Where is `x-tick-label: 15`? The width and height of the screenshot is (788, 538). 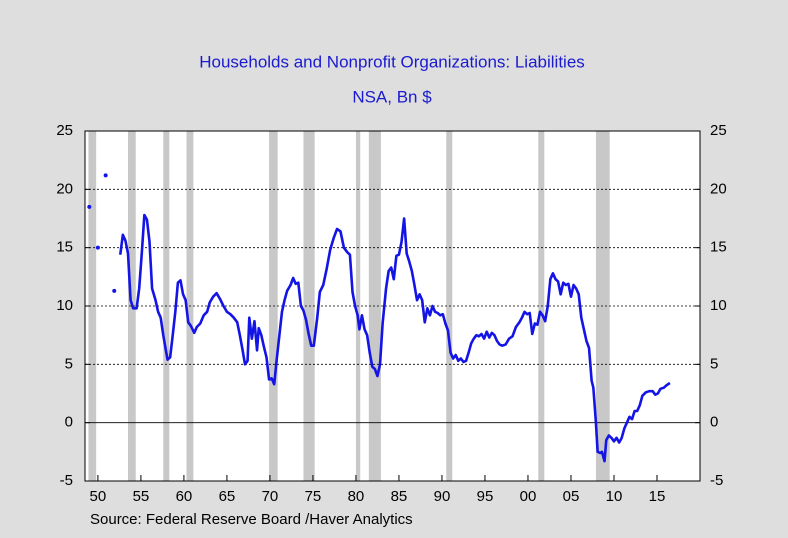 x-tick-label: 15 is located at coordinates (657, 496).